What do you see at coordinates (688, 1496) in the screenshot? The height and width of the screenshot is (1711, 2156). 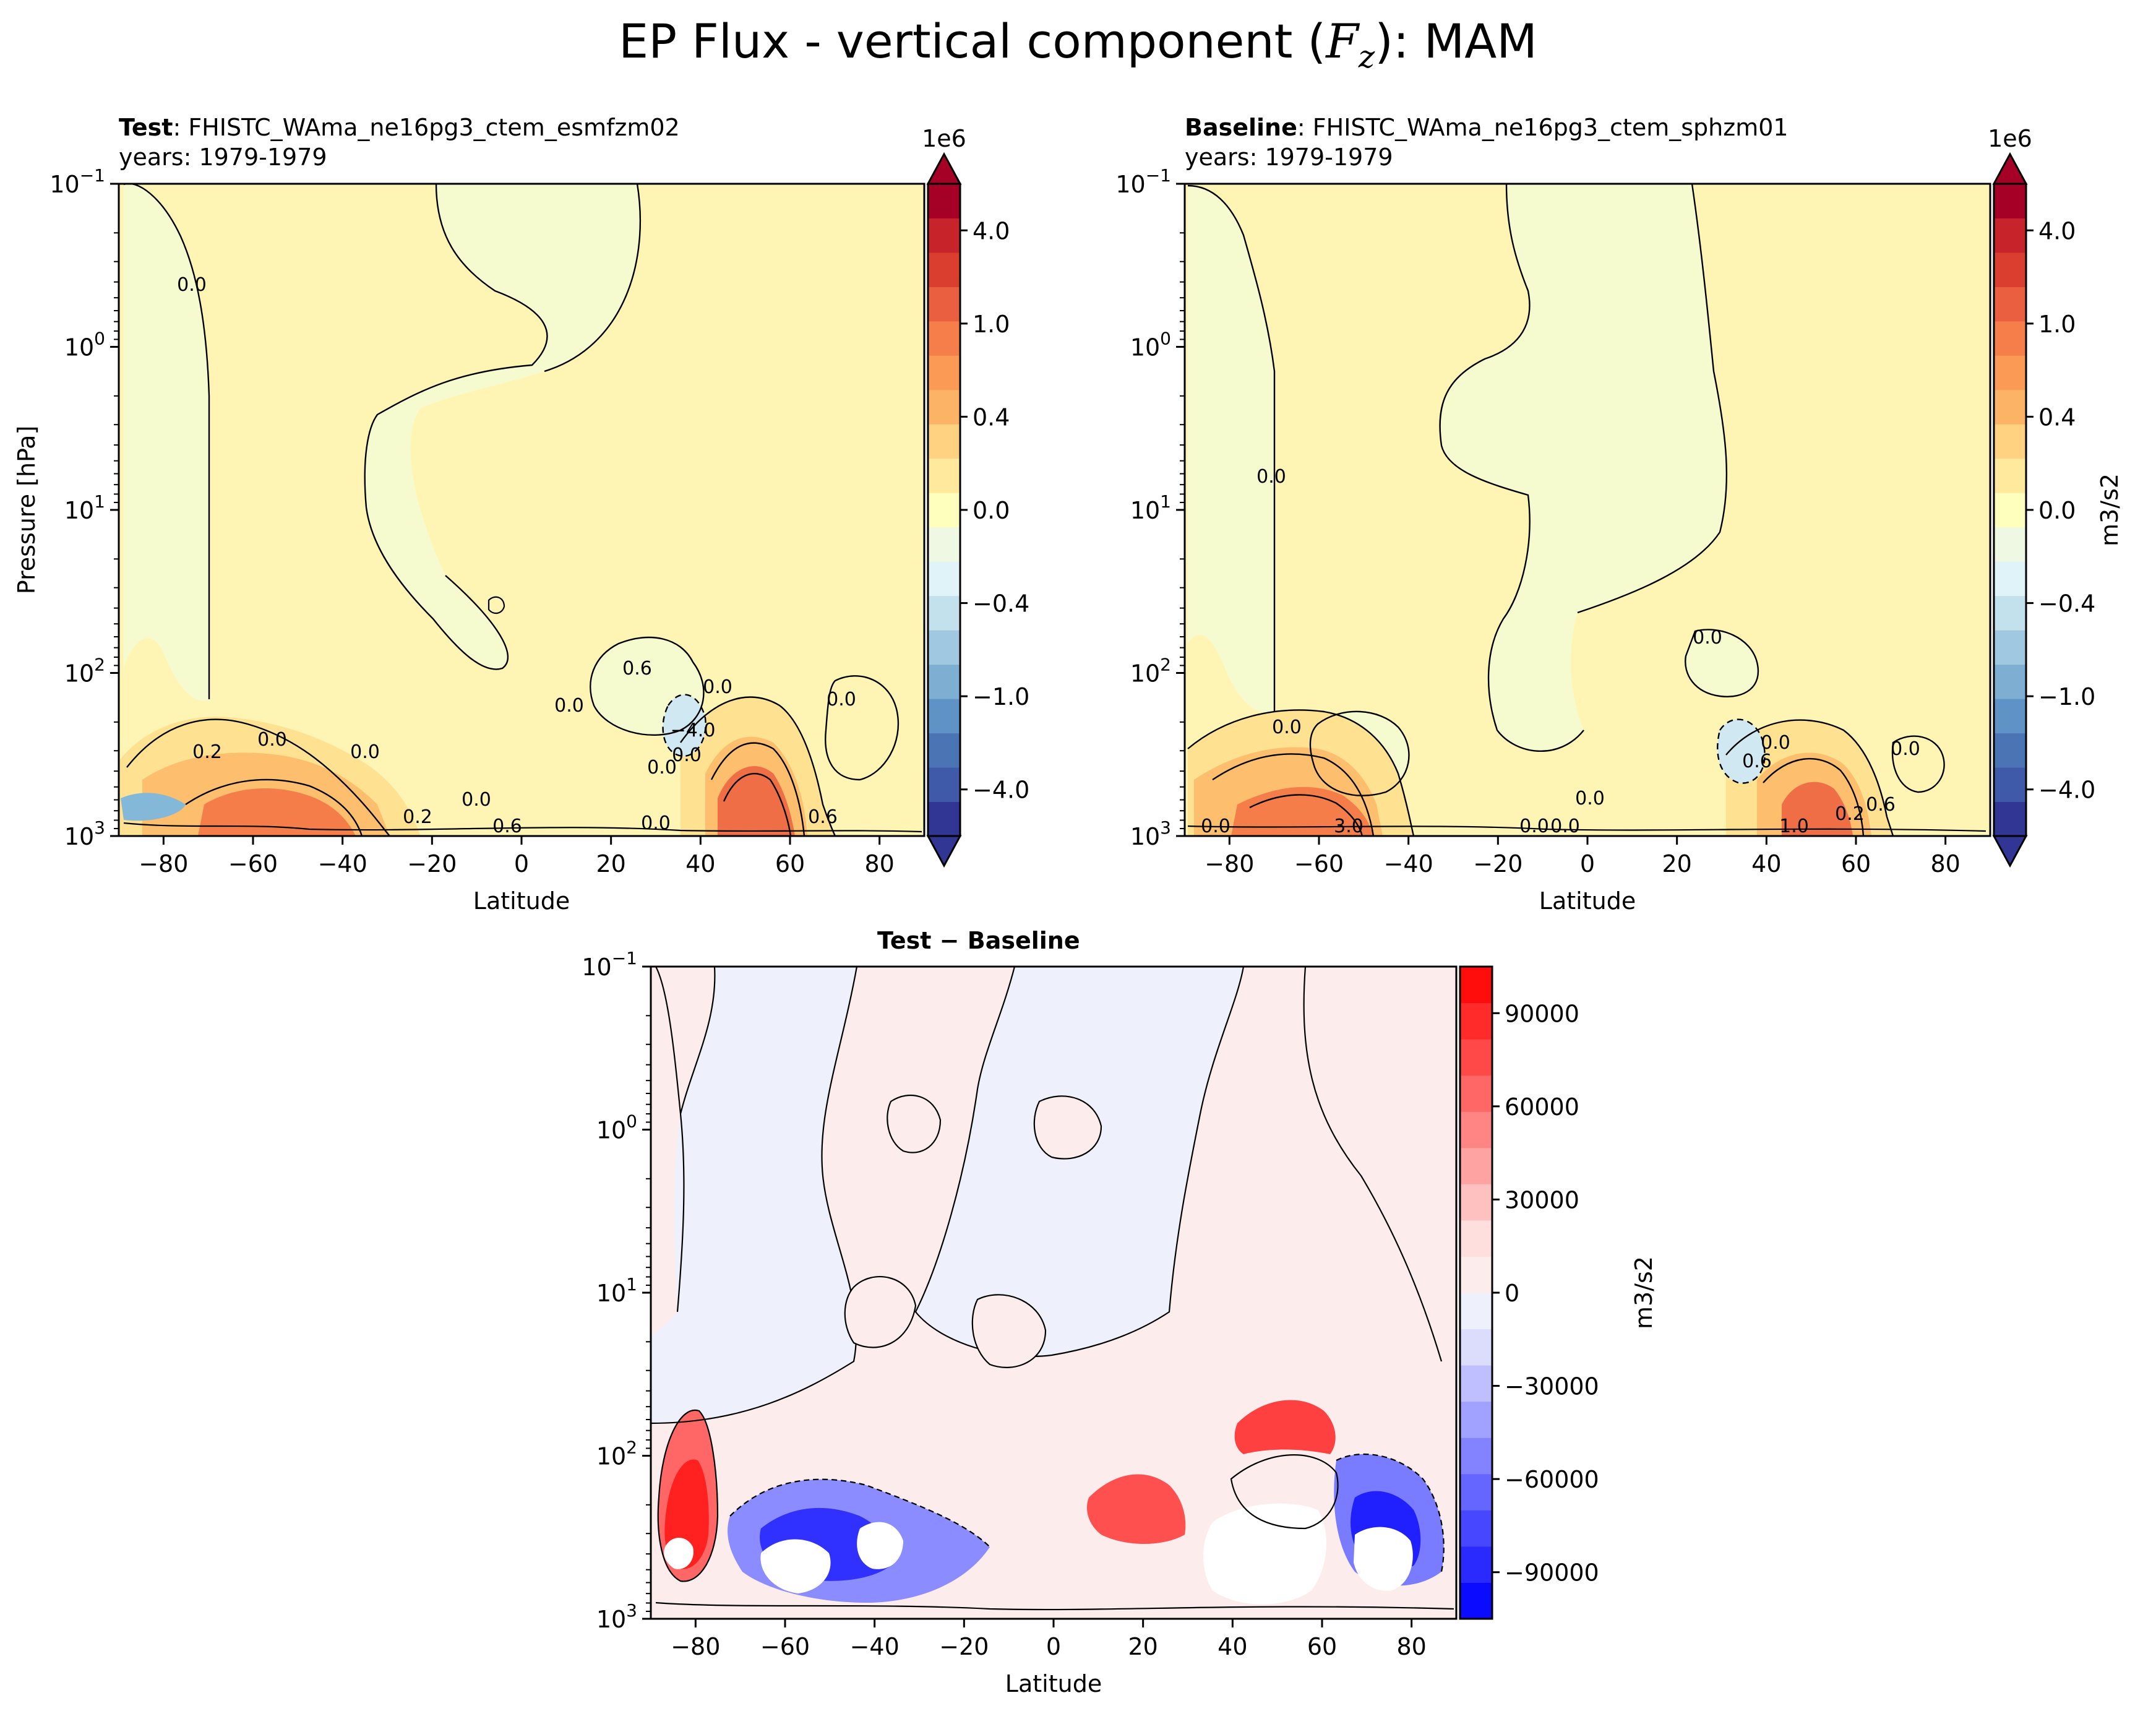 I see `difference-contour-strong-south` at bounding box center [688, 1496].